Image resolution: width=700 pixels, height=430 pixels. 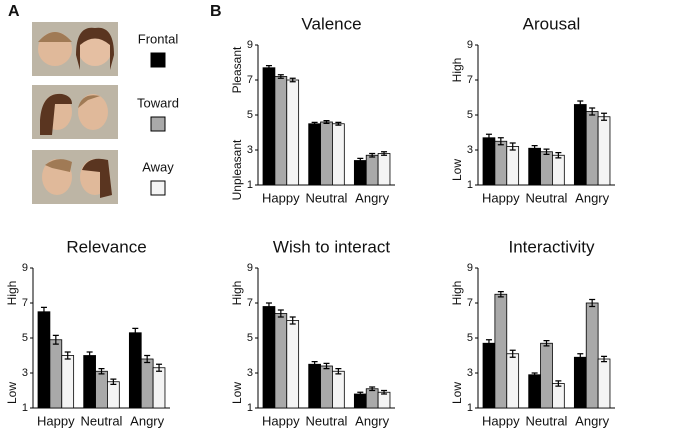 What do you see at coordinates (158, 166) in the screenshot?
I see `legend-label: Away` at bounding box center [158, 166].